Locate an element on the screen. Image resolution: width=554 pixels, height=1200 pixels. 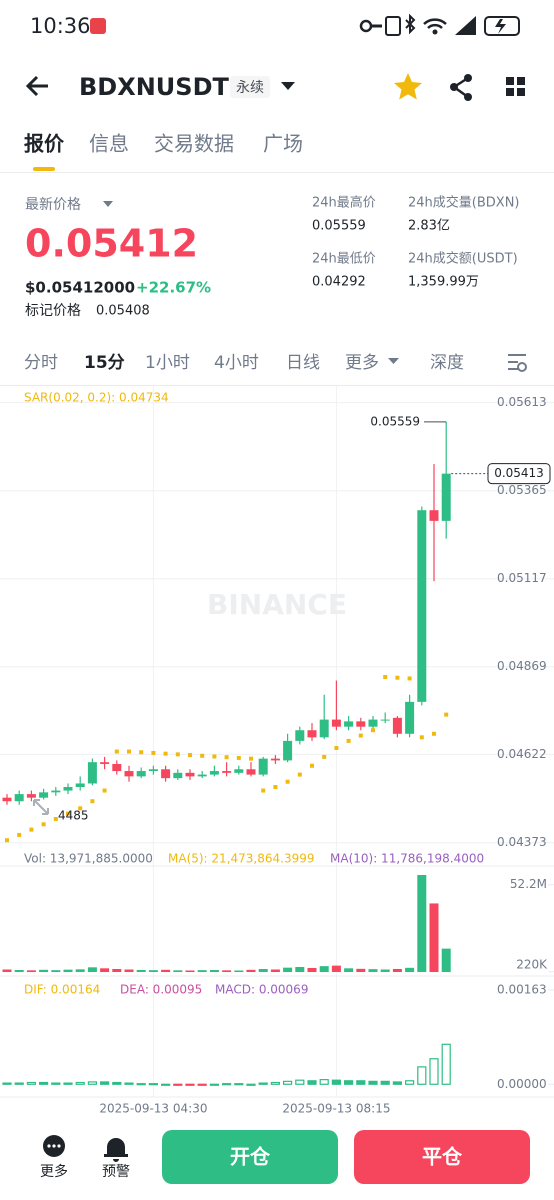
open-button-label: 开仓 is located at coordinates (250, 1157).